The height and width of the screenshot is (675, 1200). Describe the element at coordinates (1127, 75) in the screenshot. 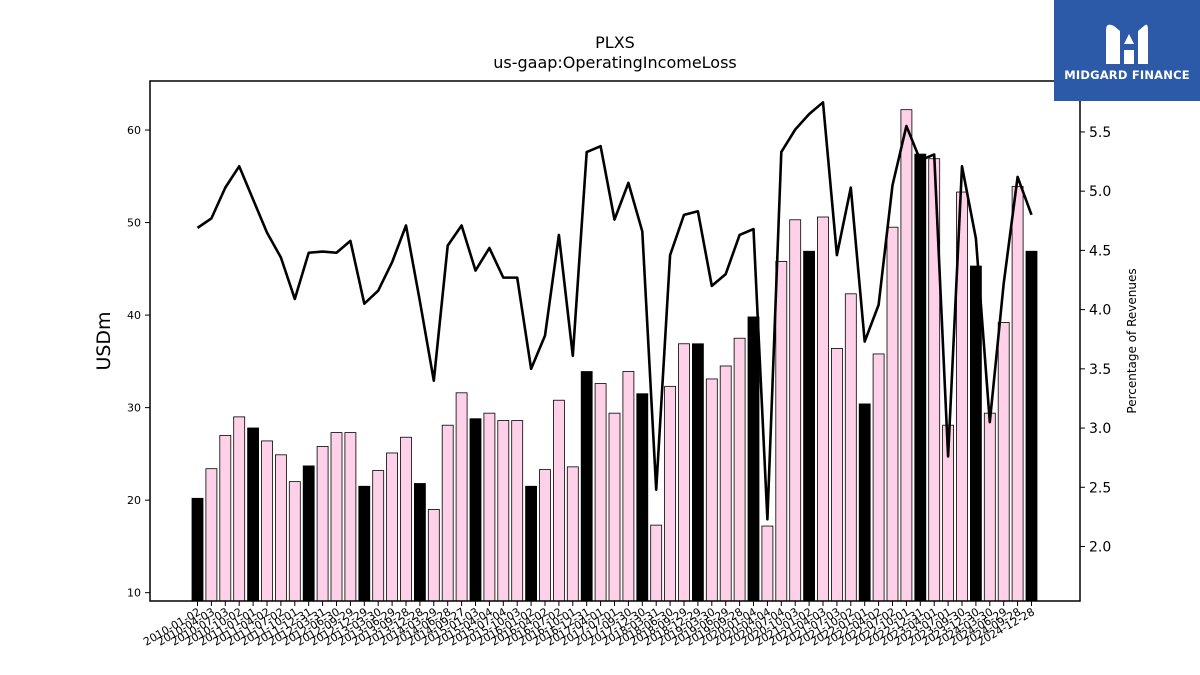

I see `brand-name: MIDGARD FINANCE` at that location.